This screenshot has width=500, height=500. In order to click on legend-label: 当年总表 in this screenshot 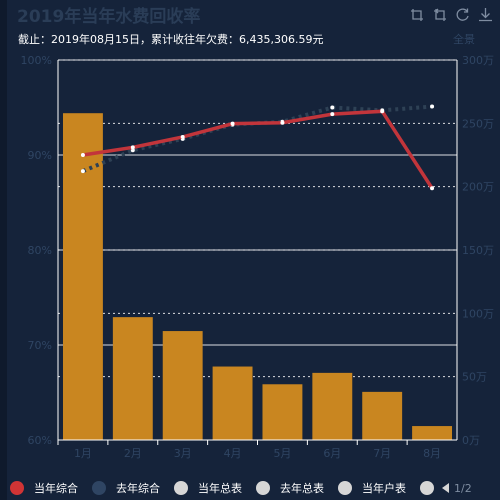, I will do `click(220, 488)`.